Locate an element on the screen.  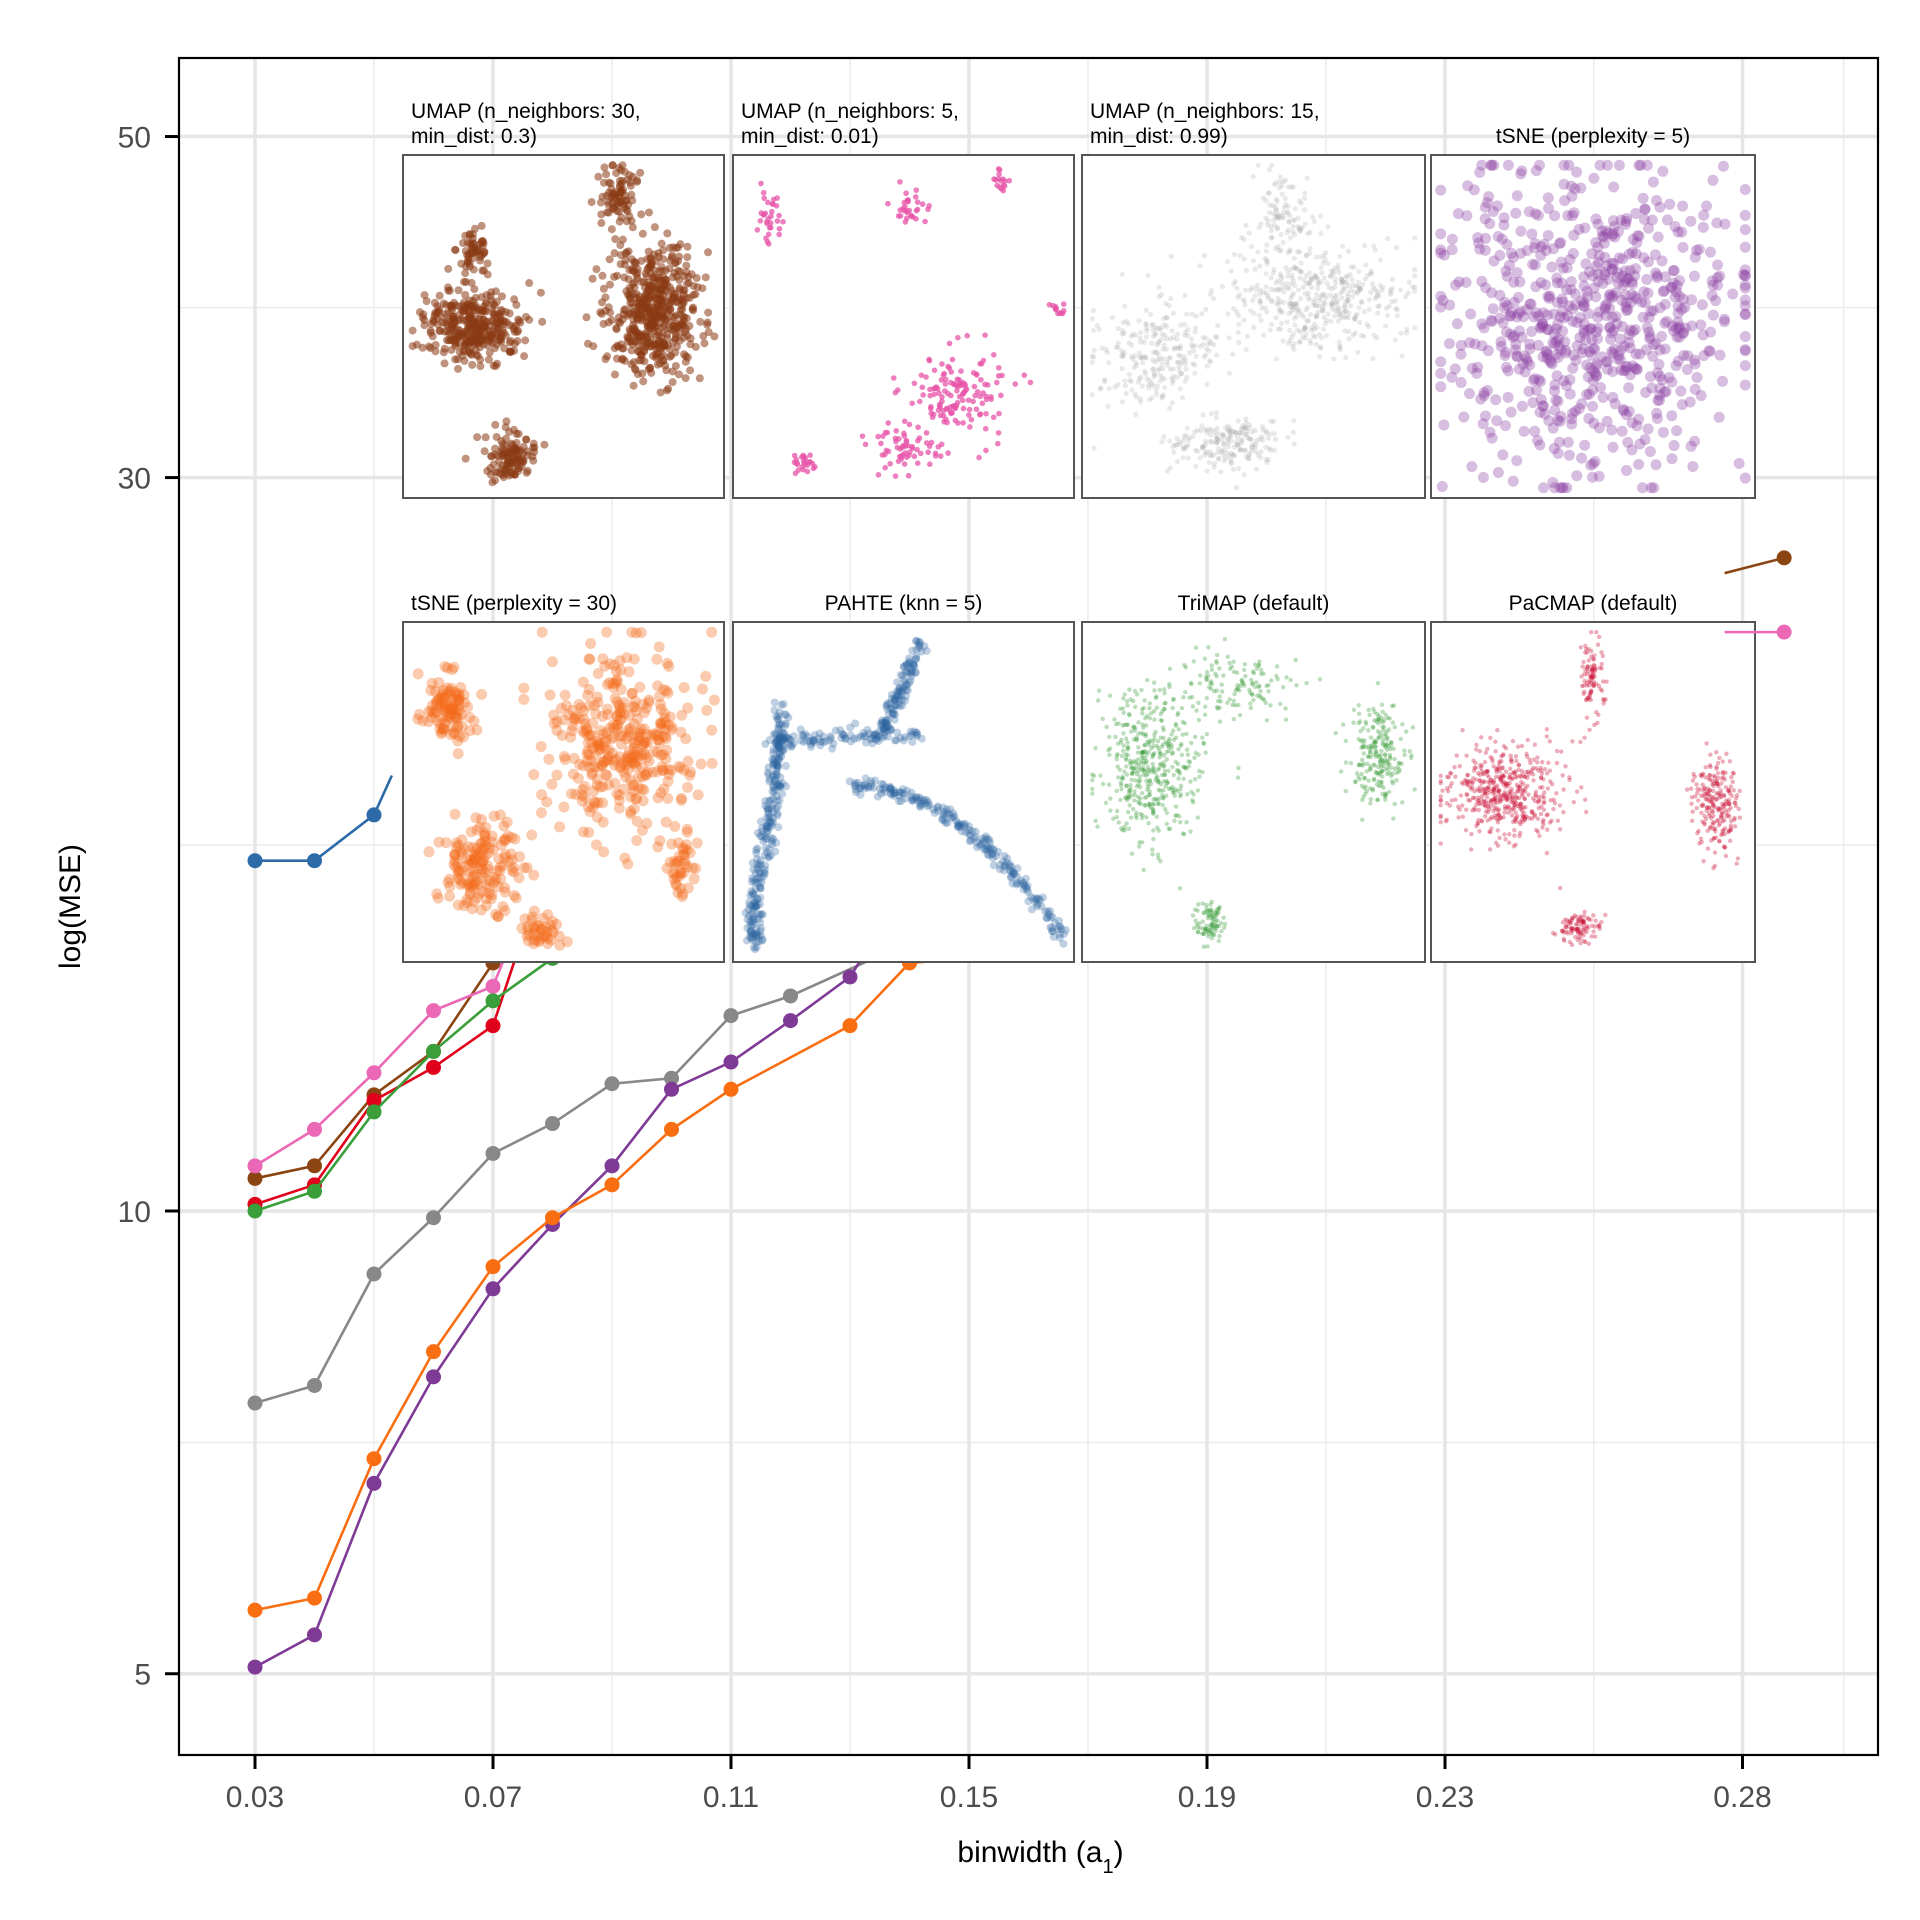
embedding-inset: UMAP (n_neighbors: 30,min_dist: 0.3) is located at coordinates (563, 299).